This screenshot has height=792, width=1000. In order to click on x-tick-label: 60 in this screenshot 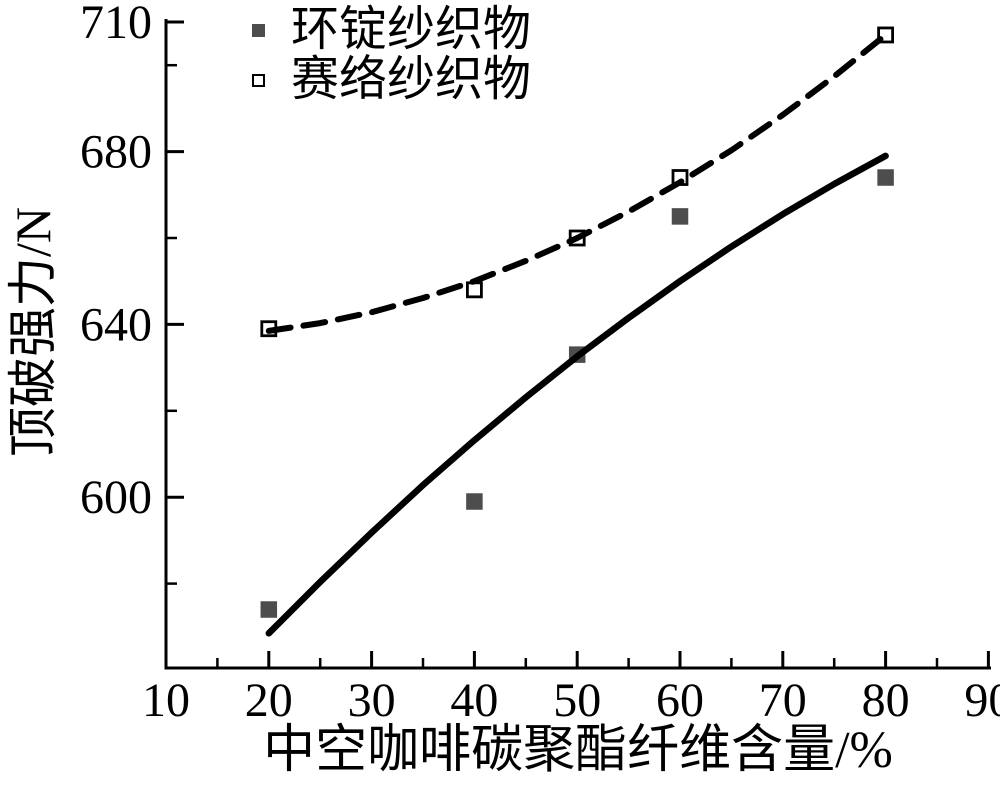, I will do `click(680, 700)`.